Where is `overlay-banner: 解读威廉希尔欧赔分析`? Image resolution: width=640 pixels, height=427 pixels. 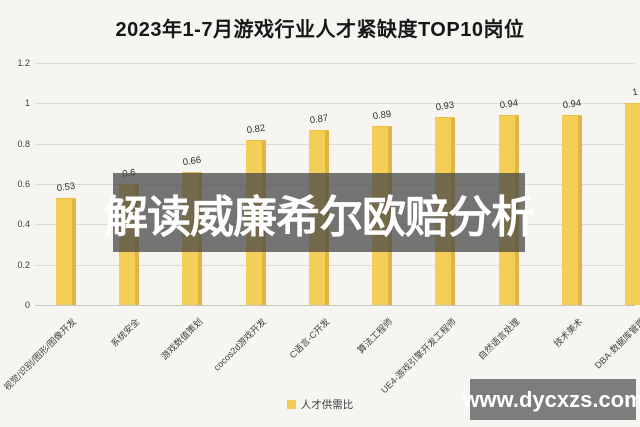 overlay-banner: 解读威廉希尔欧赔分析 is located at coordinates (319, 212).